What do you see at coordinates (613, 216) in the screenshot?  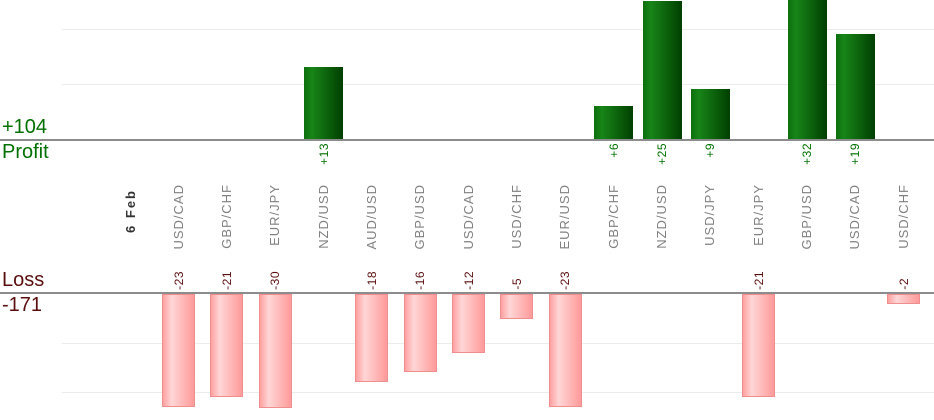 I see `pair-label-gbpchf-9: GBP/CHF` at bounding box center [613, 216].